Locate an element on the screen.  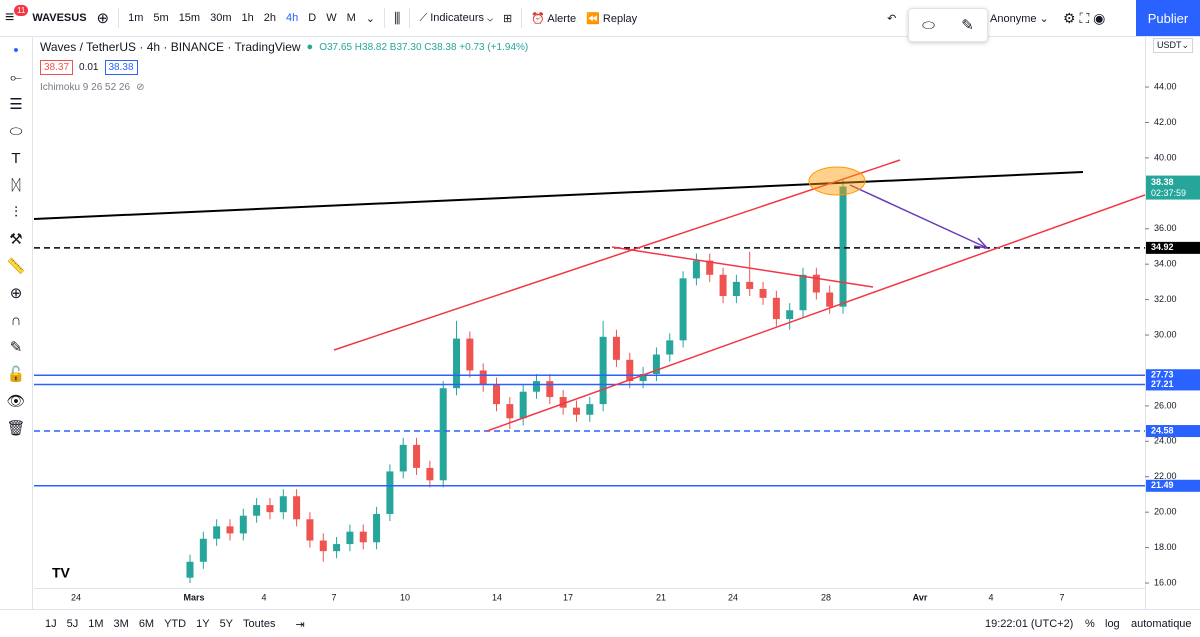
zoom-tool: ⊕ is located at coordinates (16, 293).